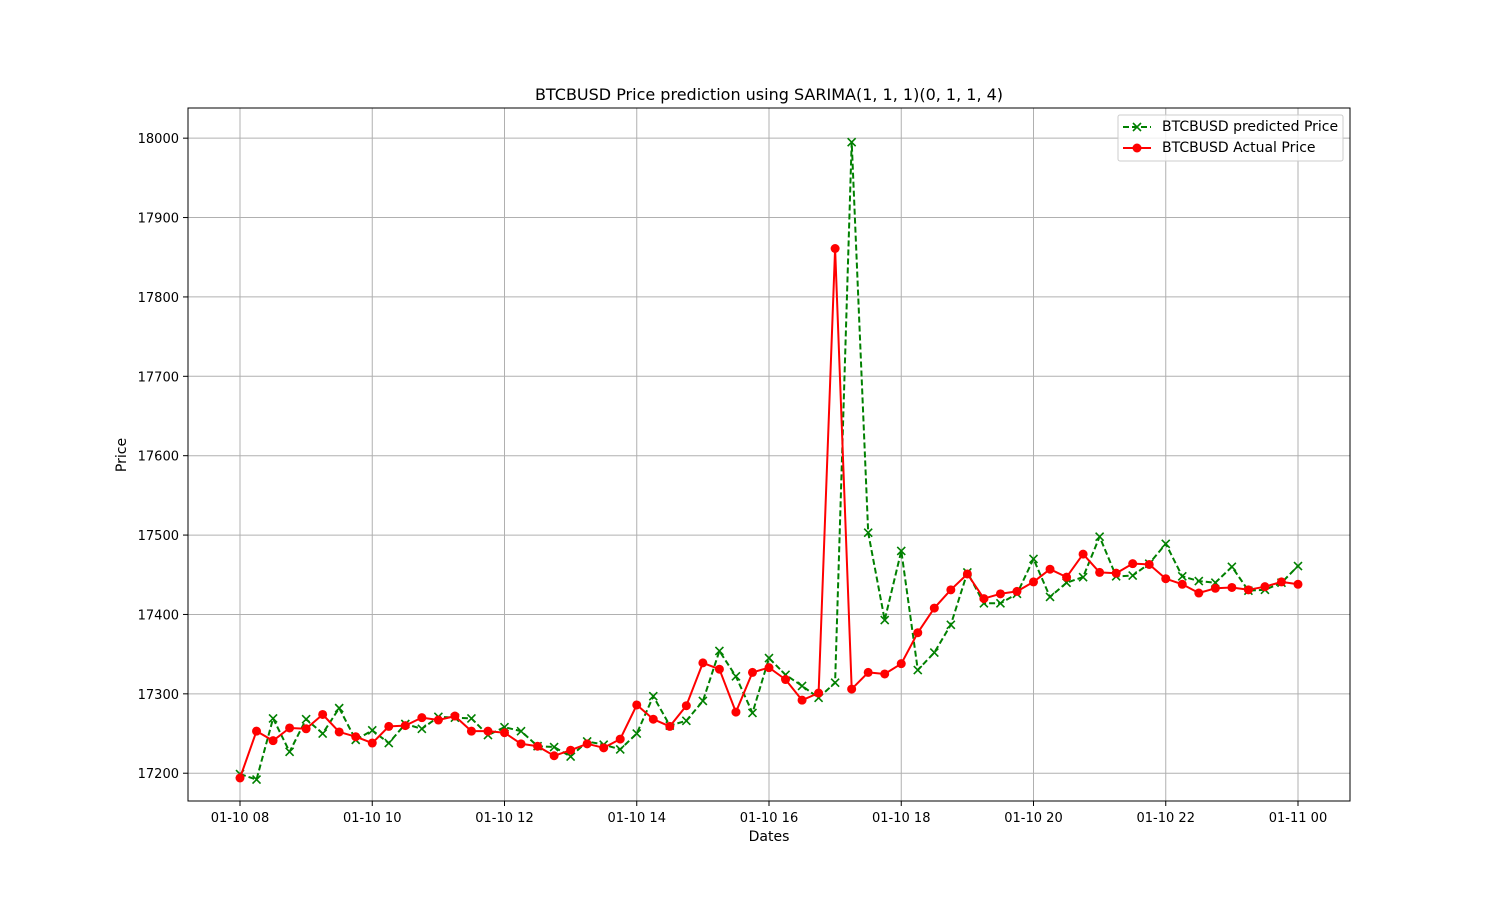 This screenshot has width=1500, height=900. I want to click on legend-actual-marker, so click(1137, 148).